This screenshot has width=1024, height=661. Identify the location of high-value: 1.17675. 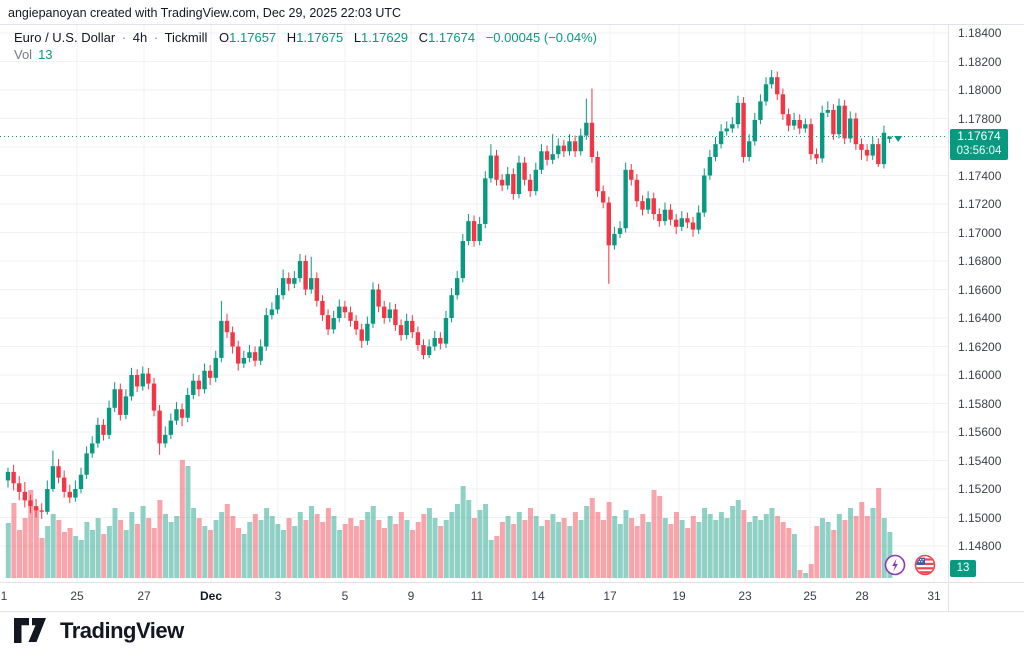
(320, 37).